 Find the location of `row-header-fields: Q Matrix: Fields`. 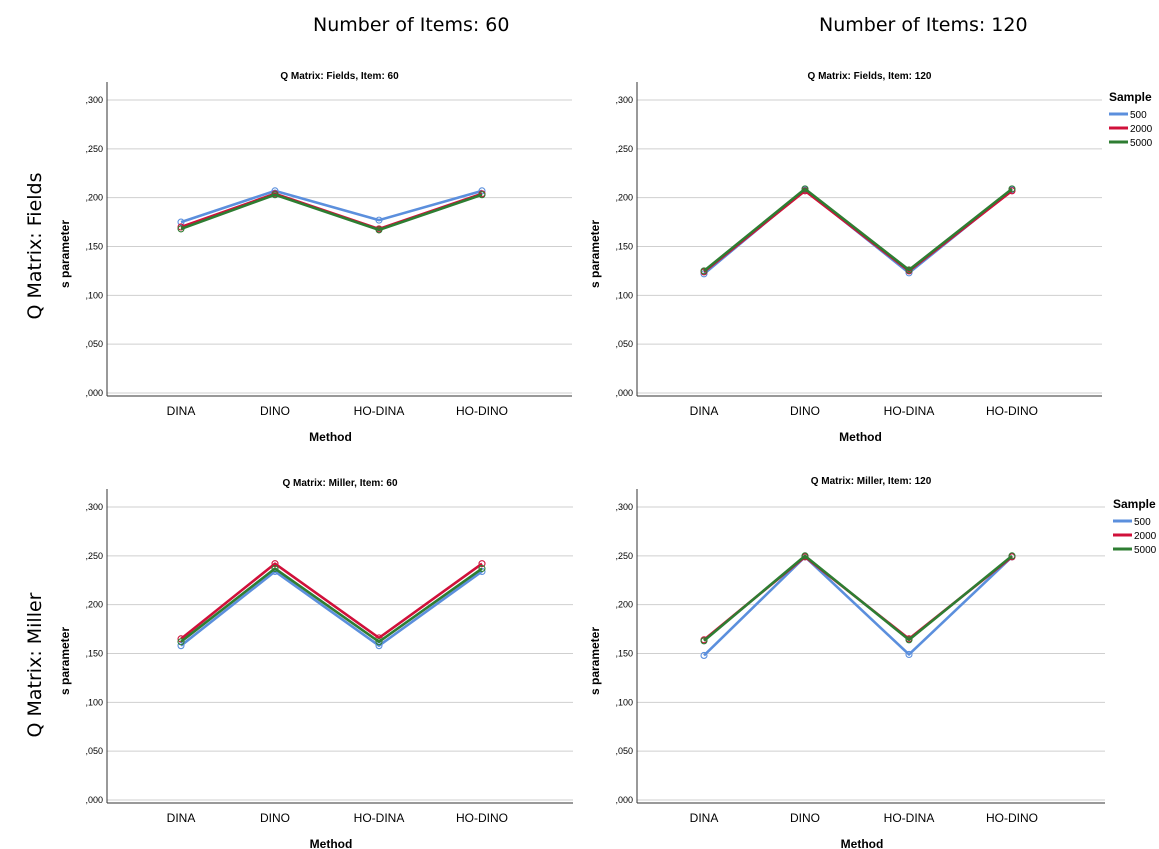

row-header-fields: Q Matrix: Fields is located at coordinates (35, 246).